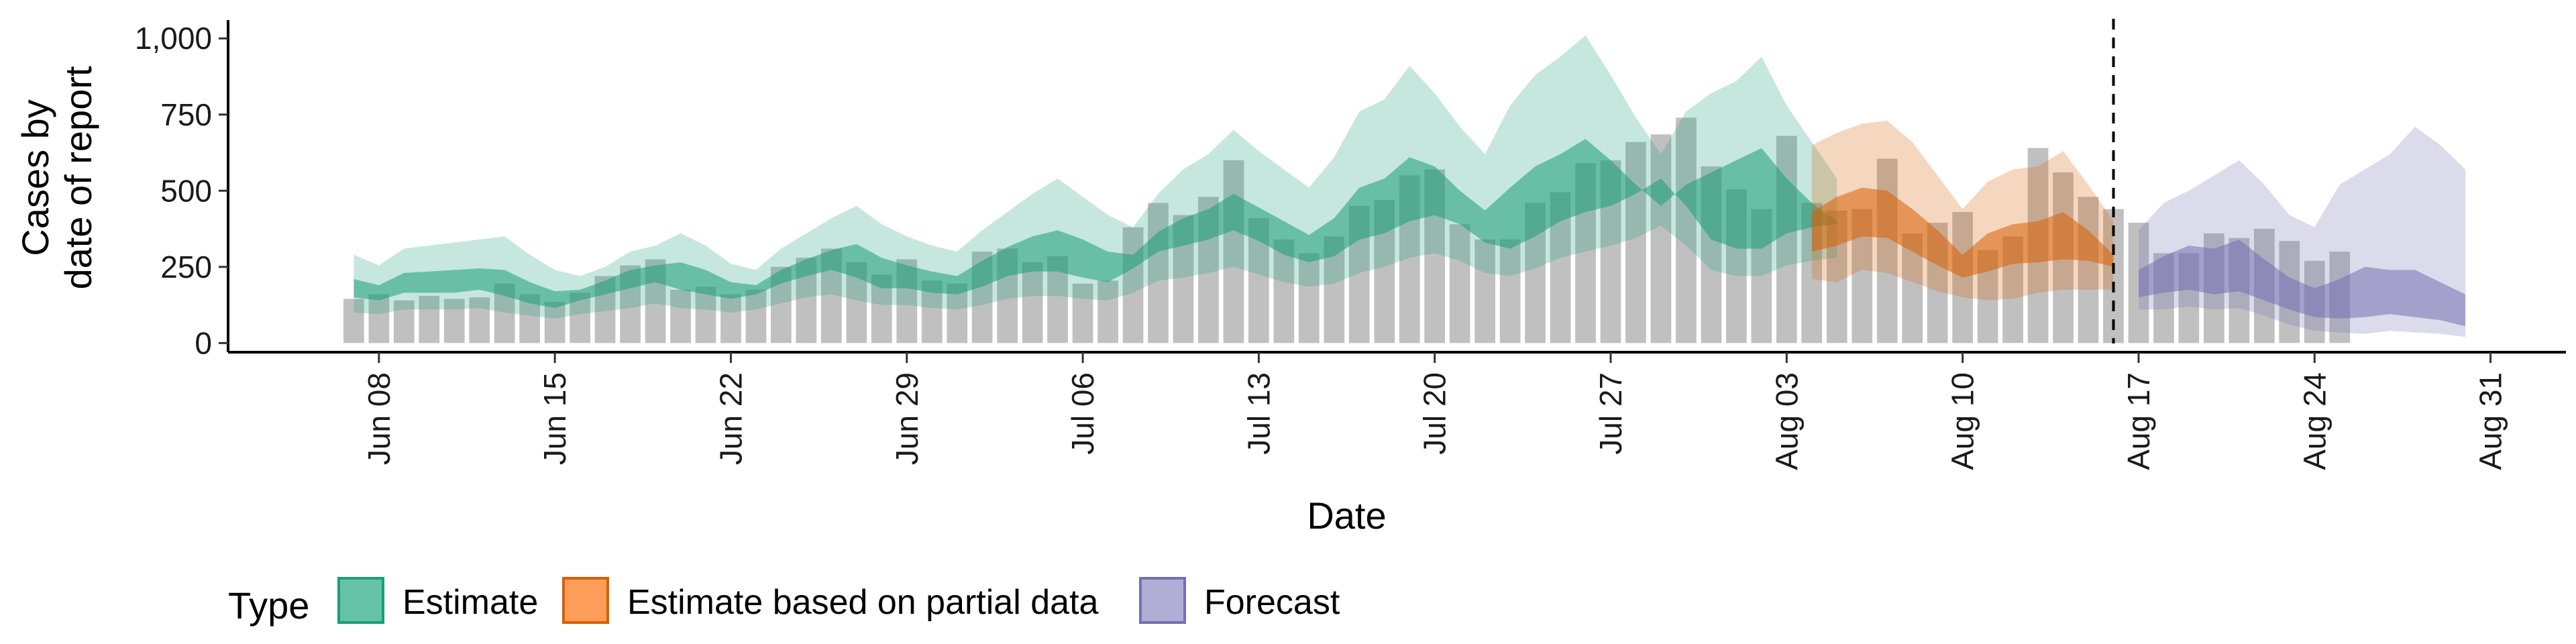 The width and height of the screenshot is (2576, 644). I want to click on y-tick-label: 500, so click(186, 190).